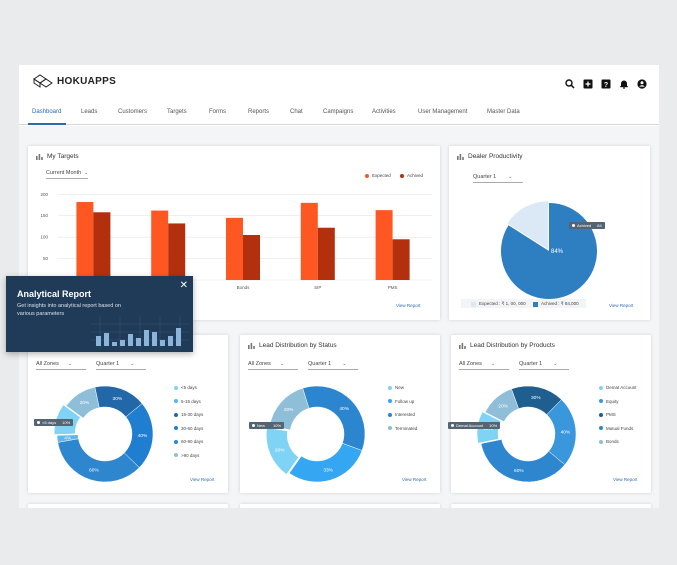  What do you see at coordinates (523, 461) in the screenshot?
I see `slice-mutual-funds` at bounding box center [523, 461].